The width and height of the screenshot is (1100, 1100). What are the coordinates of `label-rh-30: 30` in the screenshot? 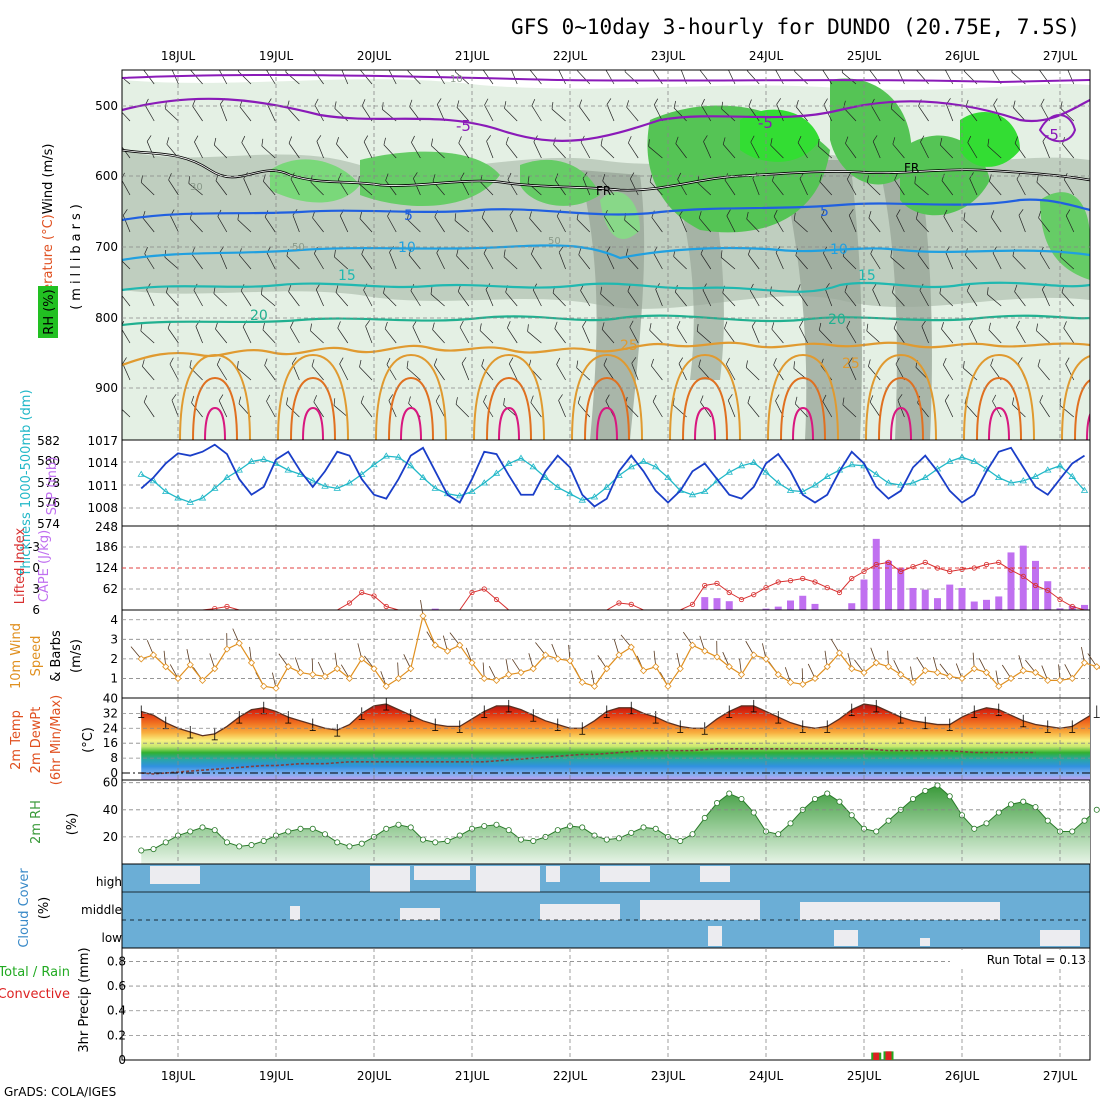 It's located at (196, 187).